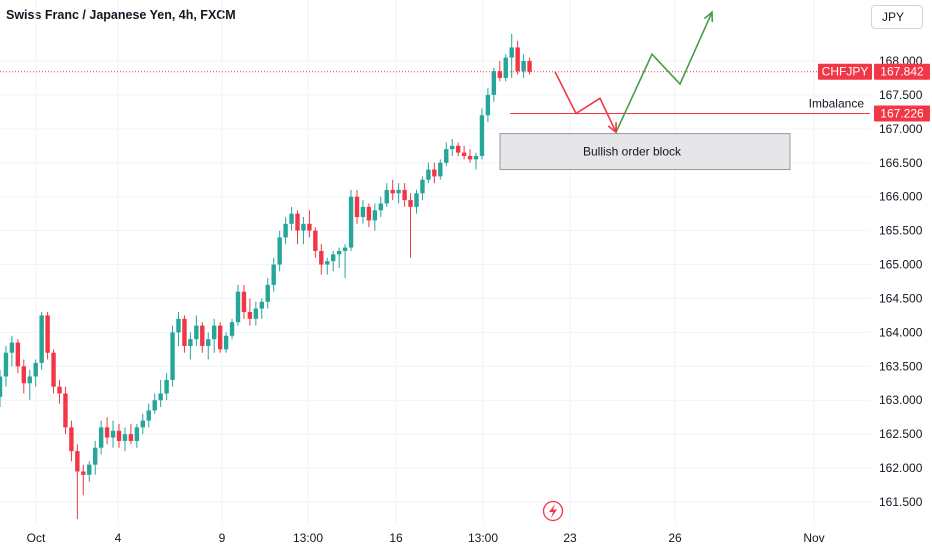  I want to click on order-block-label: Bullish order block, so click(632, 152).